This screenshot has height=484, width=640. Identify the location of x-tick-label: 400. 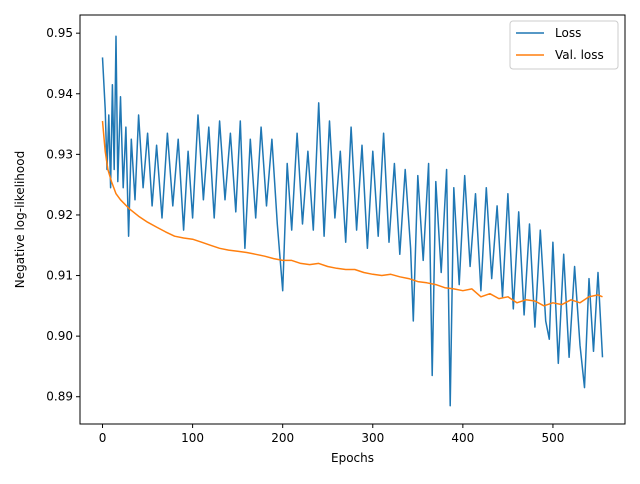
(462, 438).